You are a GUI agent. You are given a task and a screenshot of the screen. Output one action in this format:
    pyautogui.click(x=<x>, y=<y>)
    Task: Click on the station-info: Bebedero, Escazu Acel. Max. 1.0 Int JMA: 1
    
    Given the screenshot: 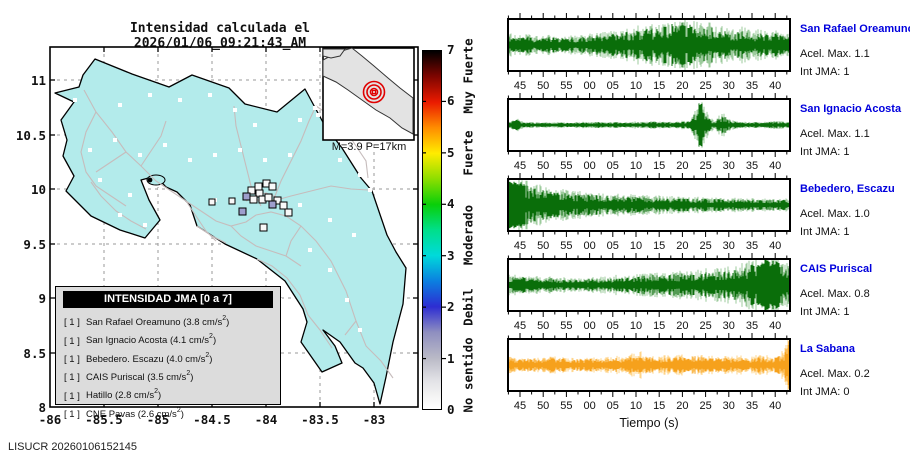 What is the action you would take?
    pyautogui.click(x=855, y=211)
    